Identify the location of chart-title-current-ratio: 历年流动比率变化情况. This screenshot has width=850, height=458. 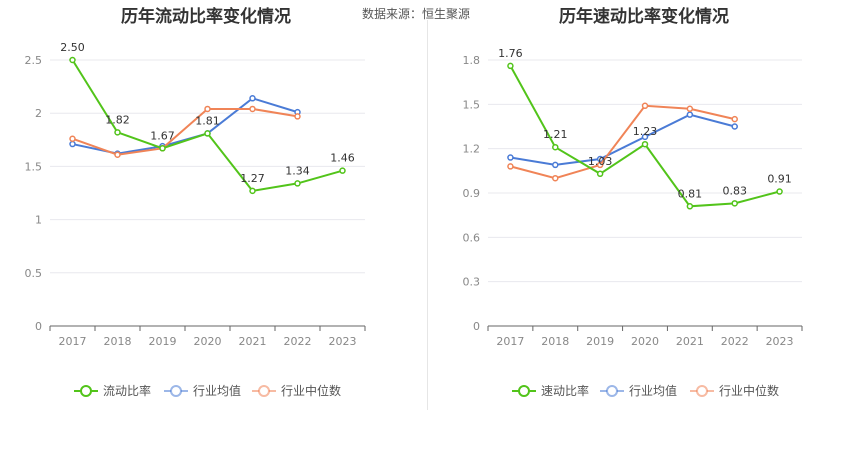
(206, 17).